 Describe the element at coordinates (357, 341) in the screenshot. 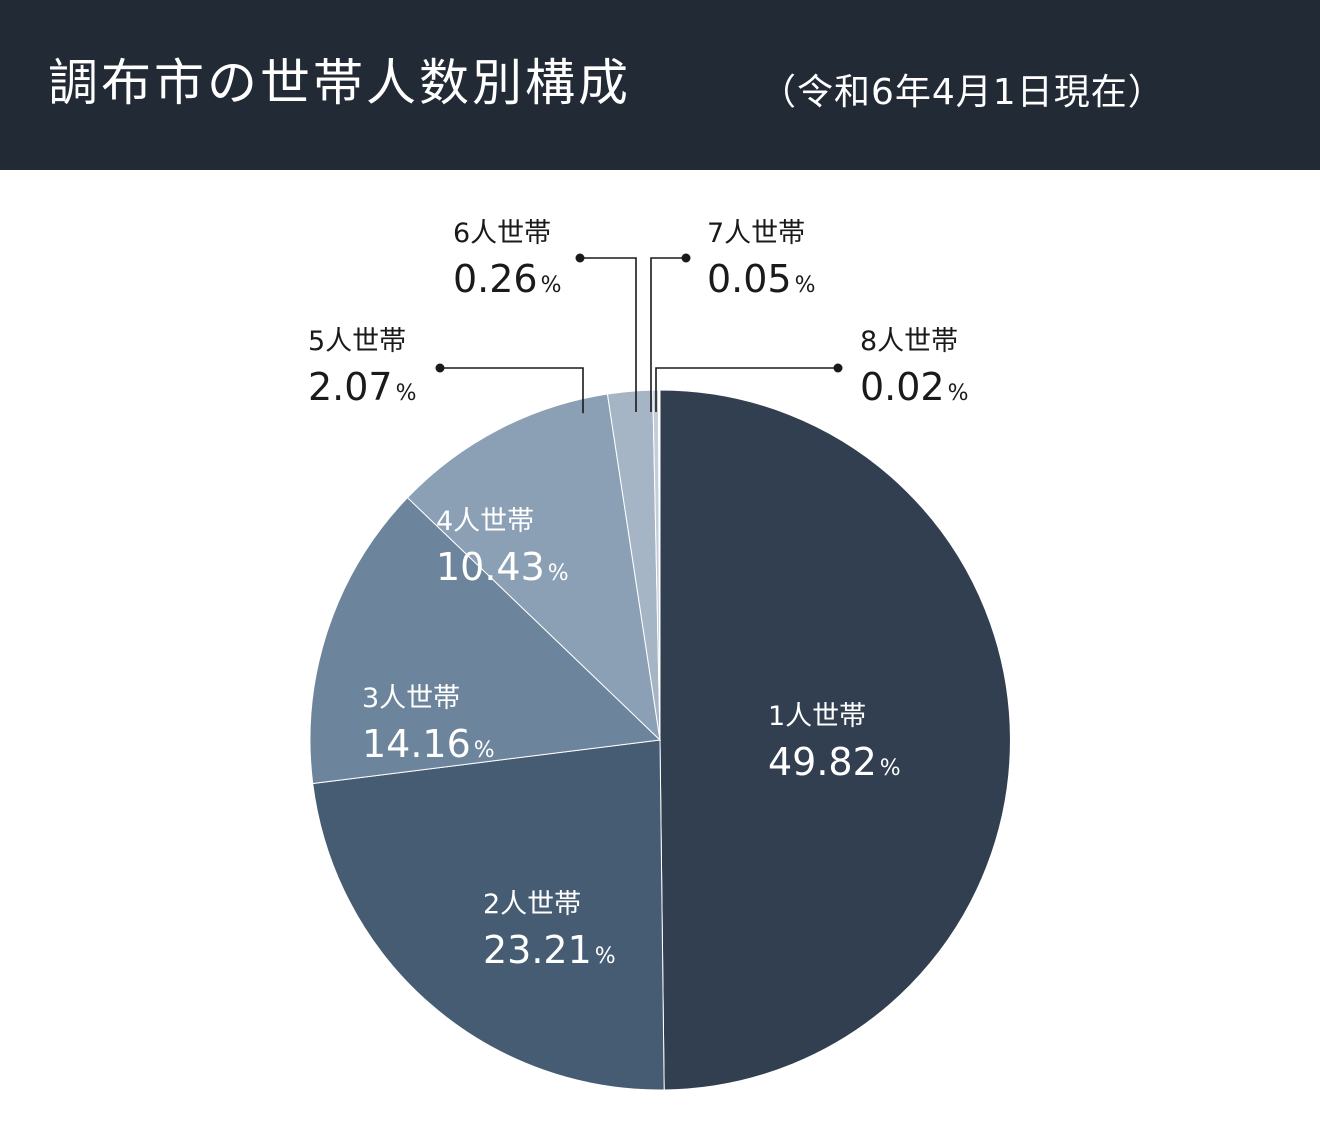

I see `slice-label-5: 5人世帯` at that location.